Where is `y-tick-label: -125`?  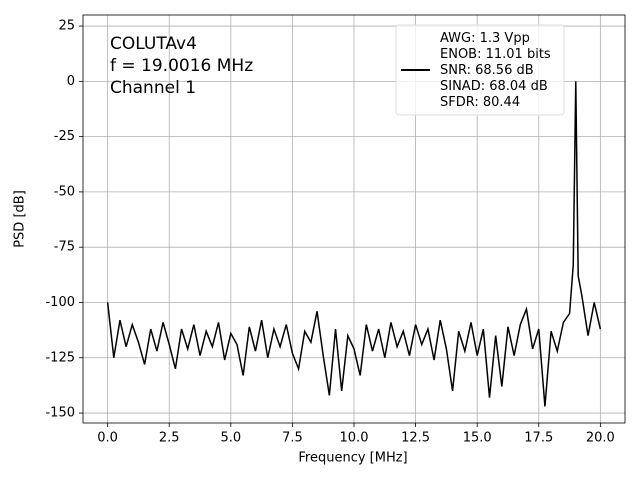 y-tick-label: -125 is located at coordinates (60, 357).